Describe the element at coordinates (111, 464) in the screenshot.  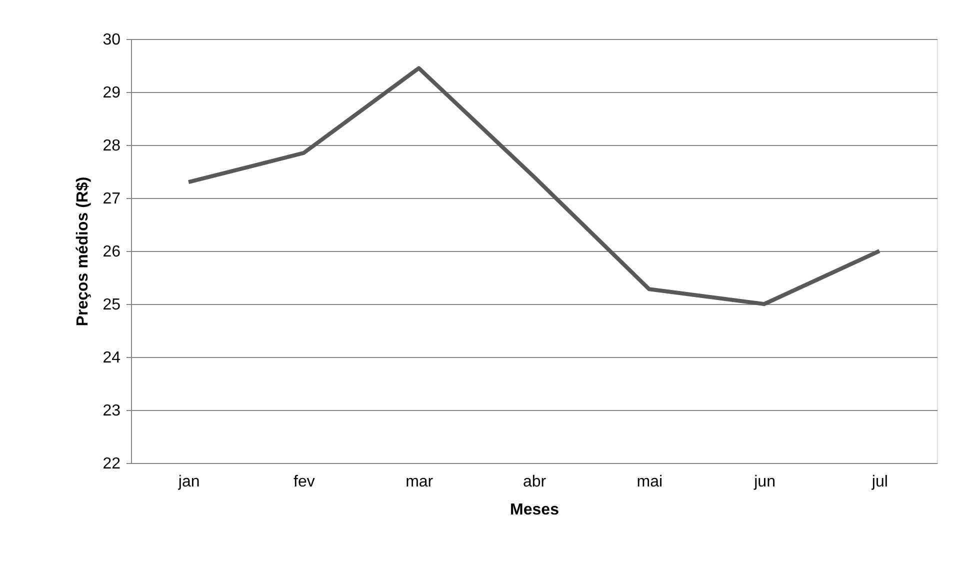
I see `y-tick-label: 22` at that location.